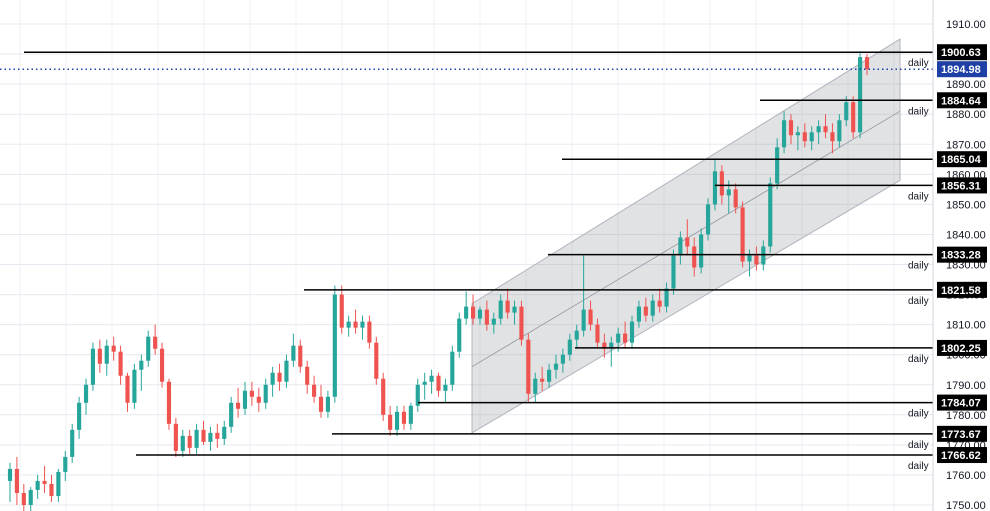 Image resolution: width=990 pixels, height=511 pixels. What do you see at coordinates (961, 435) in the screenshot?
I see `level-price-tag-label: 1773.67` at bounding box center [961, 435].